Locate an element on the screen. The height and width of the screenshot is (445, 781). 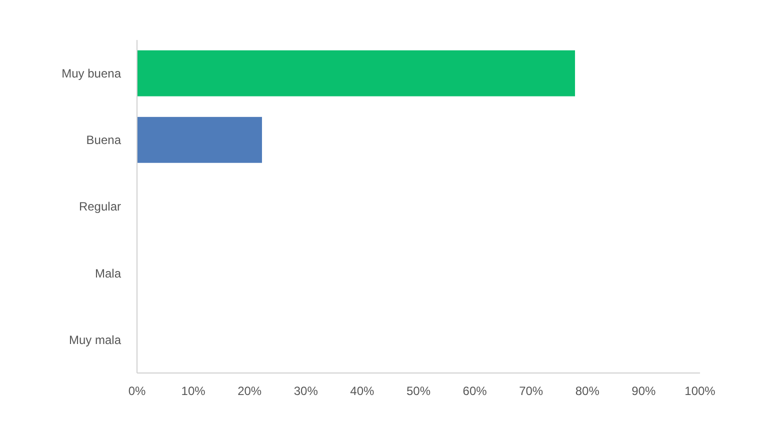
y-tick-label: Muy mala is located at coordinates (95, 339).